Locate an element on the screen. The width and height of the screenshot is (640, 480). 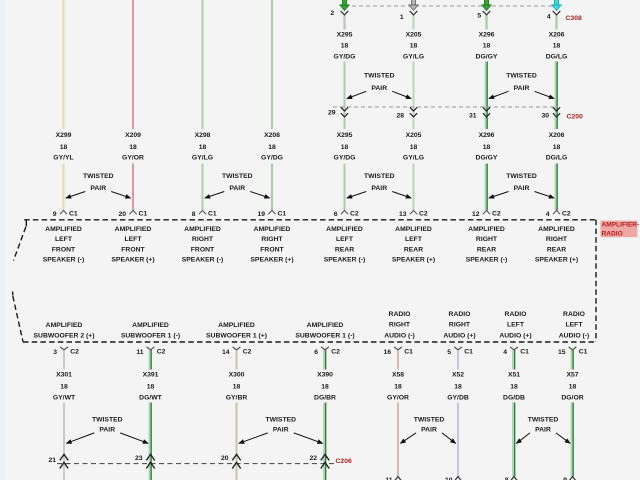
svg-text: 11 is located at coordinates (388, 478).